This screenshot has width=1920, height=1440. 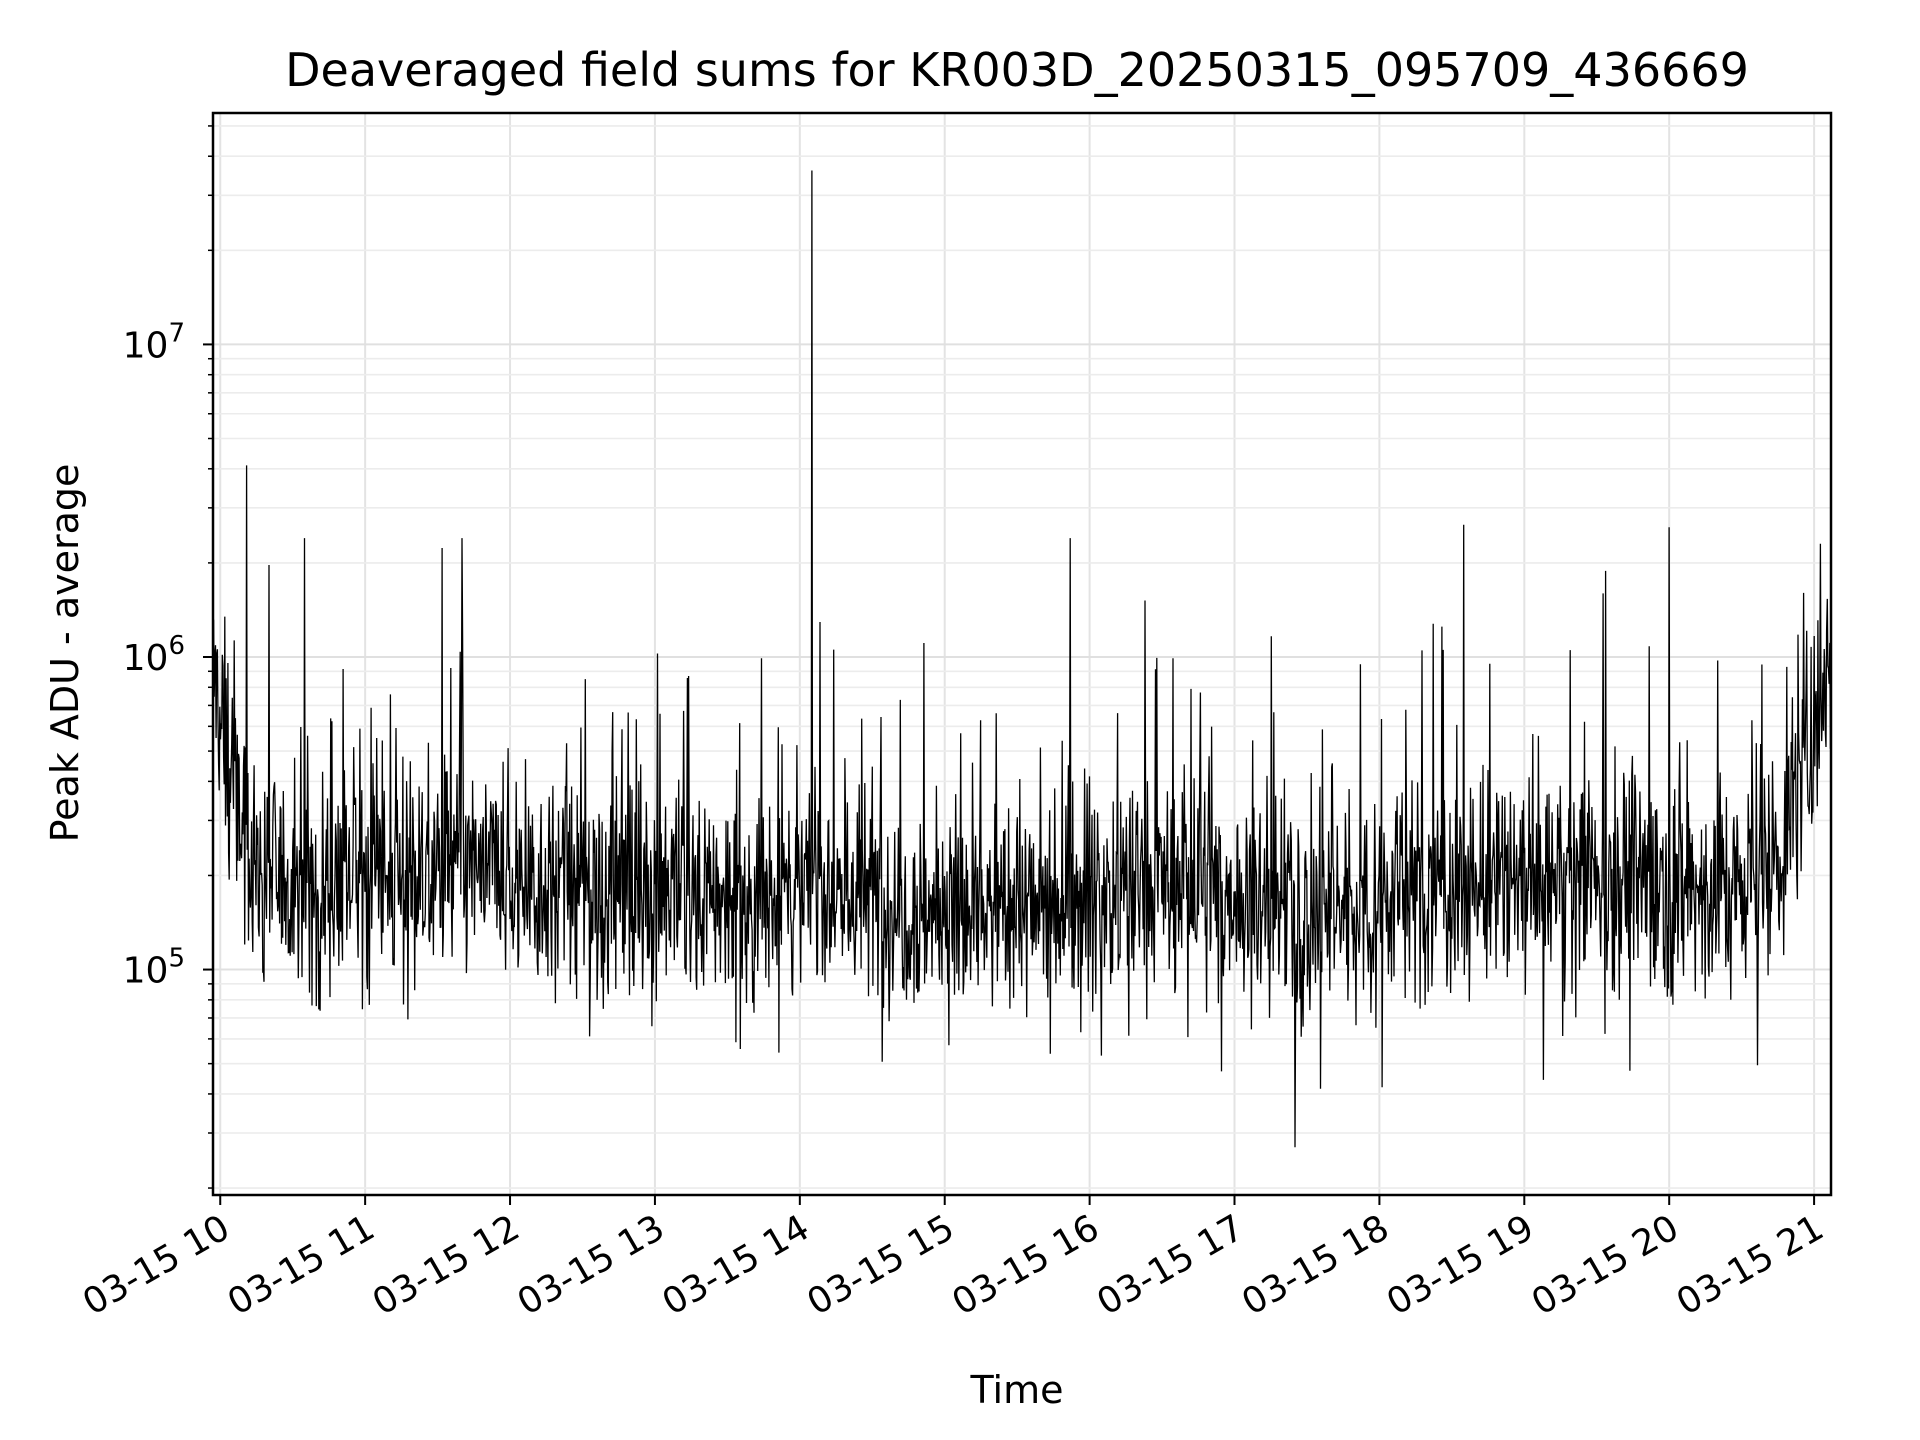 What do you see at coordinates (1017, 1390) in the screenshot?
I see `x-axis-label: Time` at bounding box center [1017, 1390].